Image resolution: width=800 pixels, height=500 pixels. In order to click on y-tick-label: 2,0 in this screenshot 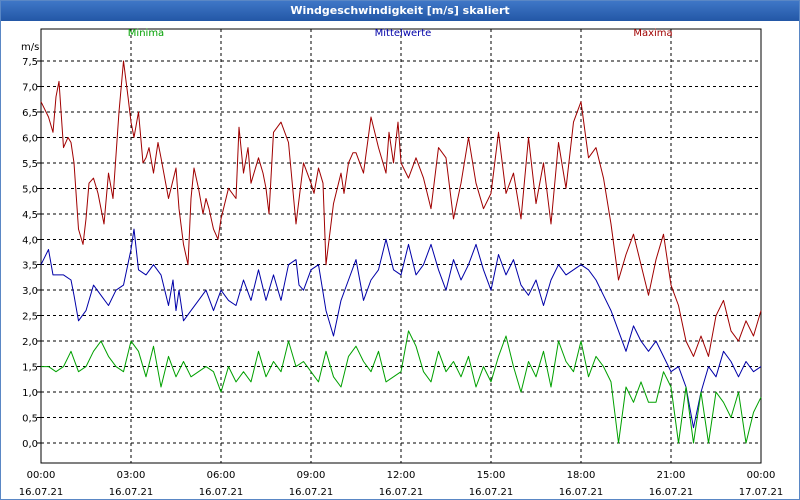, I will do `click(30, 342)`.